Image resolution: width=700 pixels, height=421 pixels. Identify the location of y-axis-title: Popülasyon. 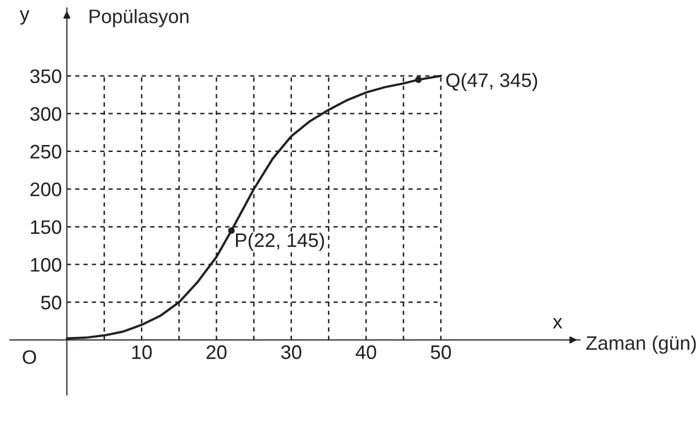
(139, 18).